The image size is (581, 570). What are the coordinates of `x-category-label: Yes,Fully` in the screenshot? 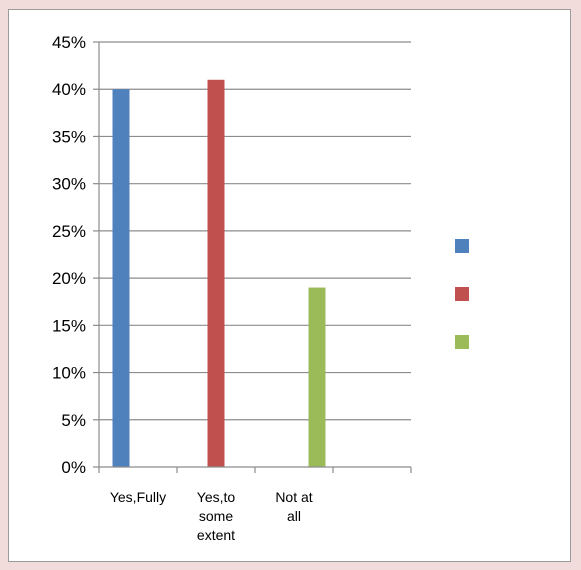 It's located at (138, 497).